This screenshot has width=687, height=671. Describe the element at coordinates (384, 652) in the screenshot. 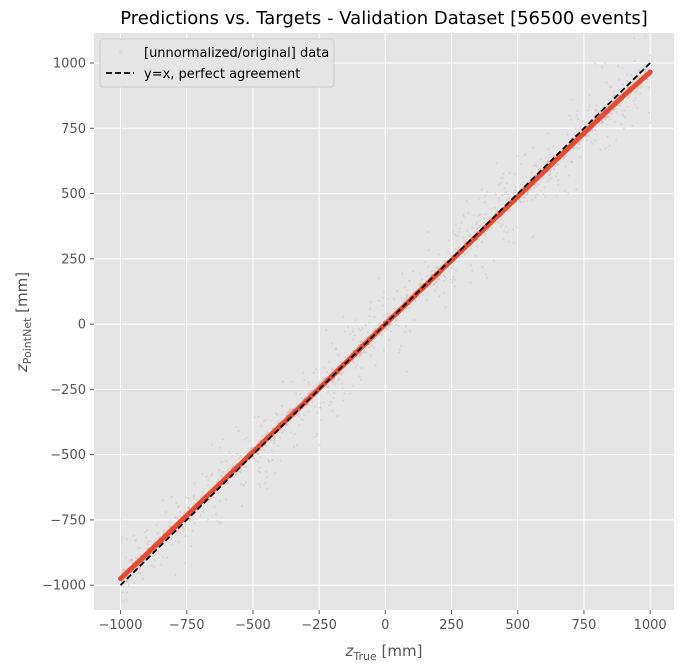

I see `x-axis-label: zTrue [mm]` at that location.